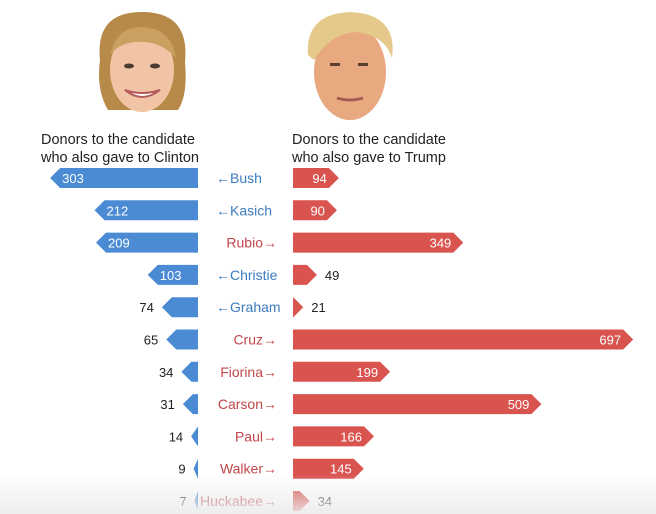 The height and width of the screenshot is (514, 656). Describe the element at coordinates (179, 307) in the screenshot. I see `bar-clinton-graham` at that location.